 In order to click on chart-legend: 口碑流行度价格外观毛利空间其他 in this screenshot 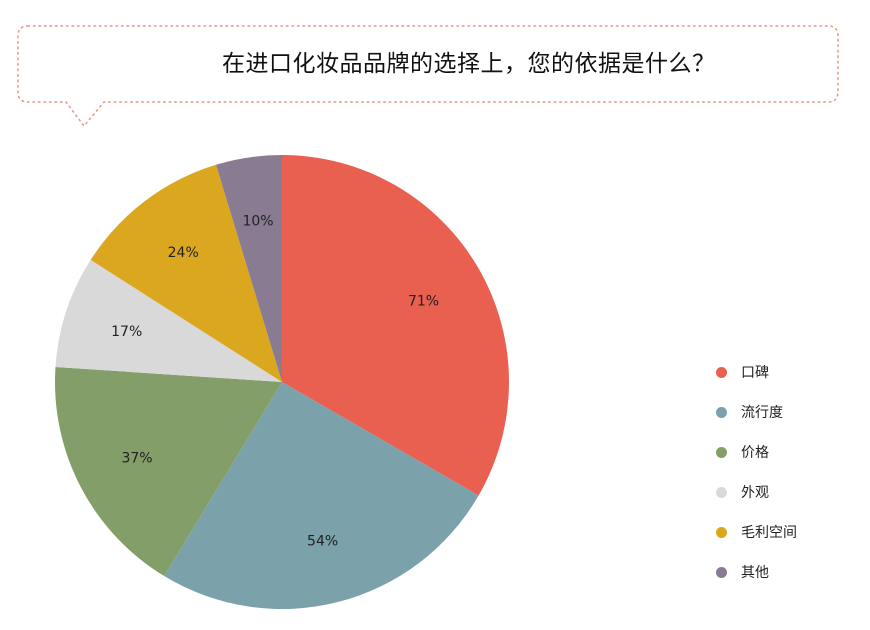, I will do `click(756, 472)`.